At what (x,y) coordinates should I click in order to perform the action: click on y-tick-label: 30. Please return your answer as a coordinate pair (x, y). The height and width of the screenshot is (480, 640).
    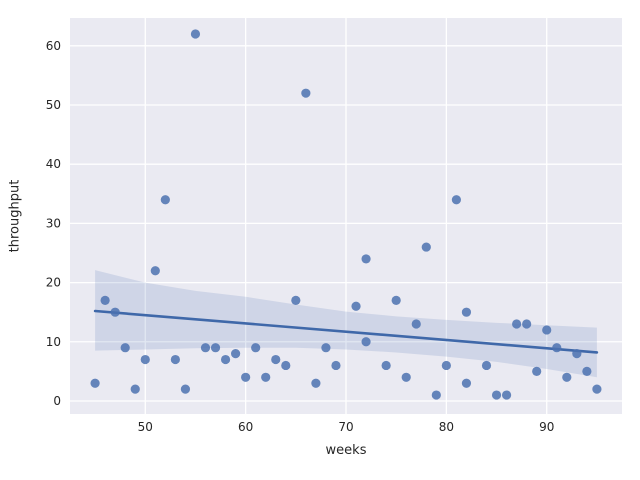
    Looking at the image, I should click on (53, 223).